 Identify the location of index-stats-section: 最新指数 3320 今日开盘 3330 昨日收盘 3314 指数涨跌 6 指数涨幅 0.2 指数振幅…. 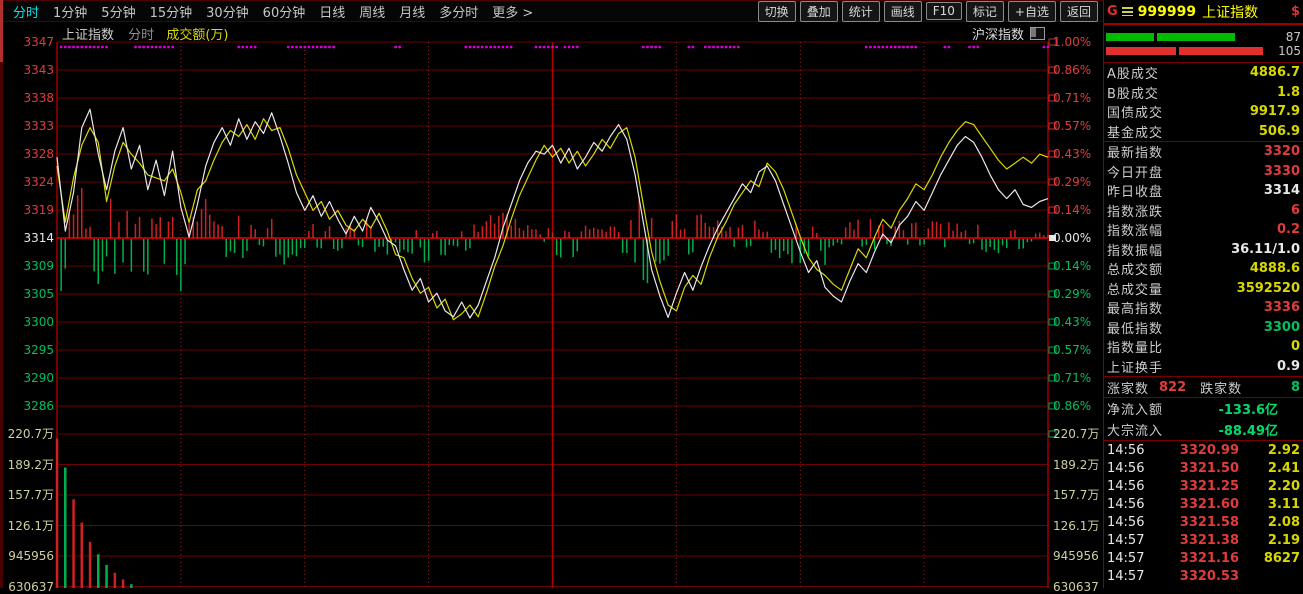
(1203, 259).